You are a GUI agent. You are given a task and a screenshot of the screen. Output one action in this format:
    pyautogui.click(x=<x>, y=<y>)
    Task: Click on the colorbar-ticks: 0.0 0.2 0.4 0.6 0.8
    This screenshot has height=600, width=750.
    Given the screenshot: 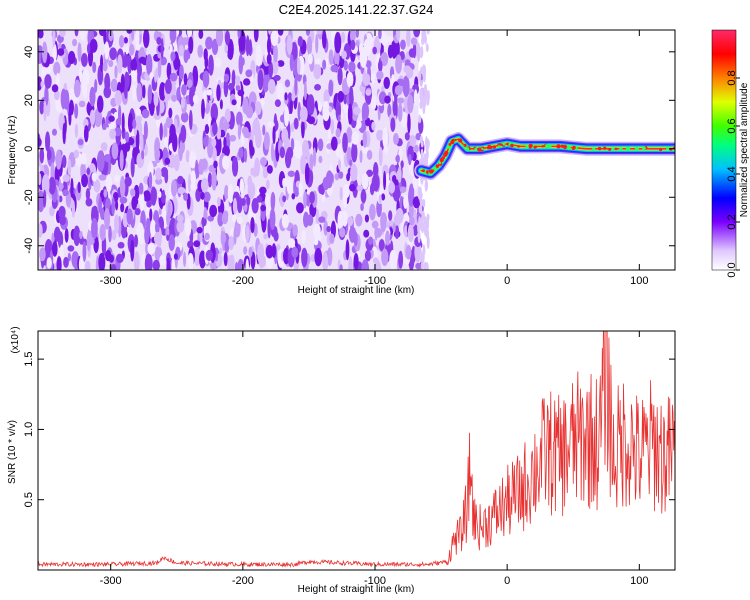 What is the action you would take?
    pyautogui.click(x=733, y=174)
    